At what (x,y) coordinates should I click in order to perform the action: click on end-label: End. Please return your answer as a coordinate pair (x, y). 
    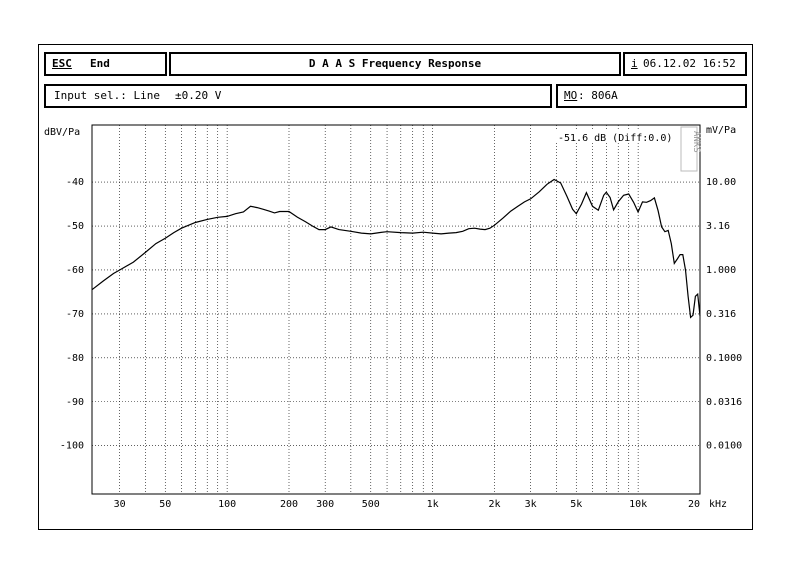
    Looking at the image, I should click on (100, 63).